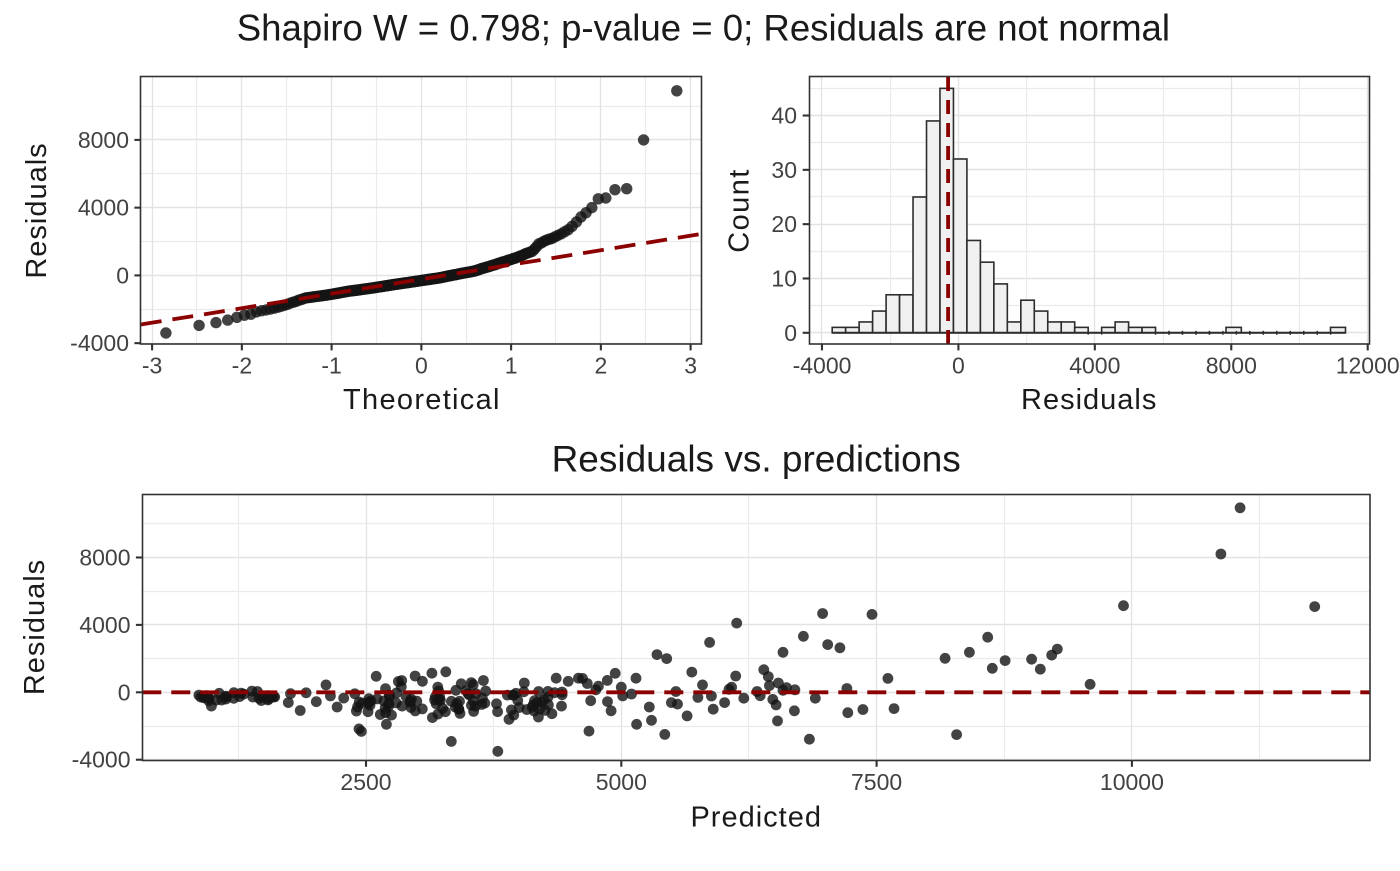 The width and height of the screenshot is (1400, 871). I want to click on svg-text: Count, so click(740, 210).